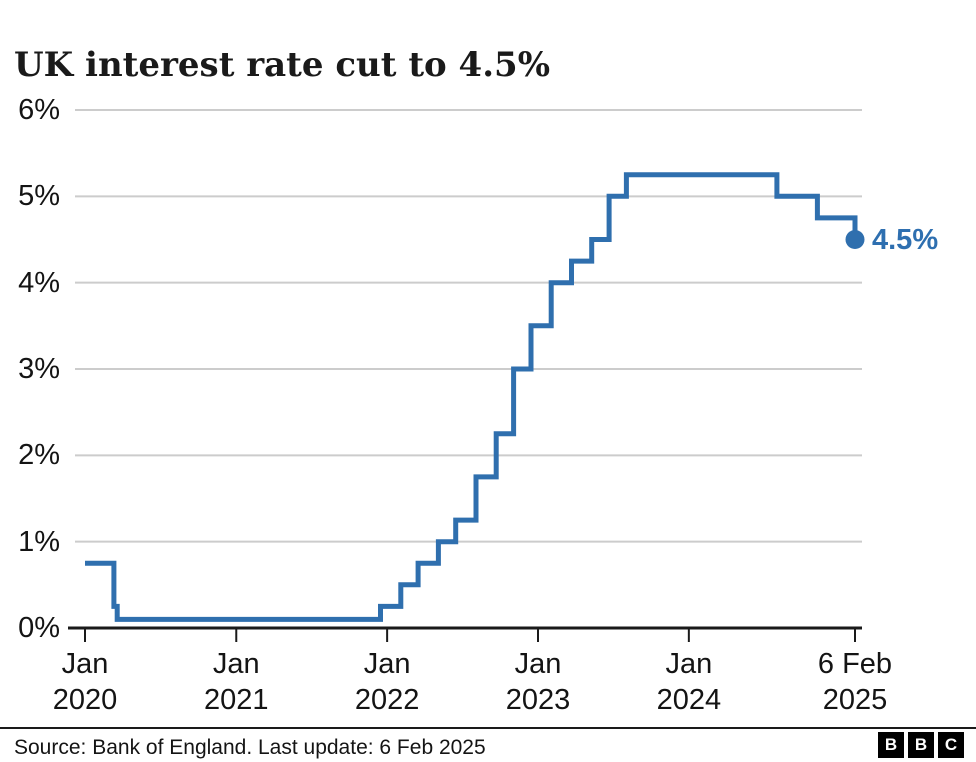 The image size is (976, 762). What do you see at coordinates (282, 64) in the screenshot?
I see `chart-title: UK interest rate cut to 4.5%` at bounding box center [282, 64].